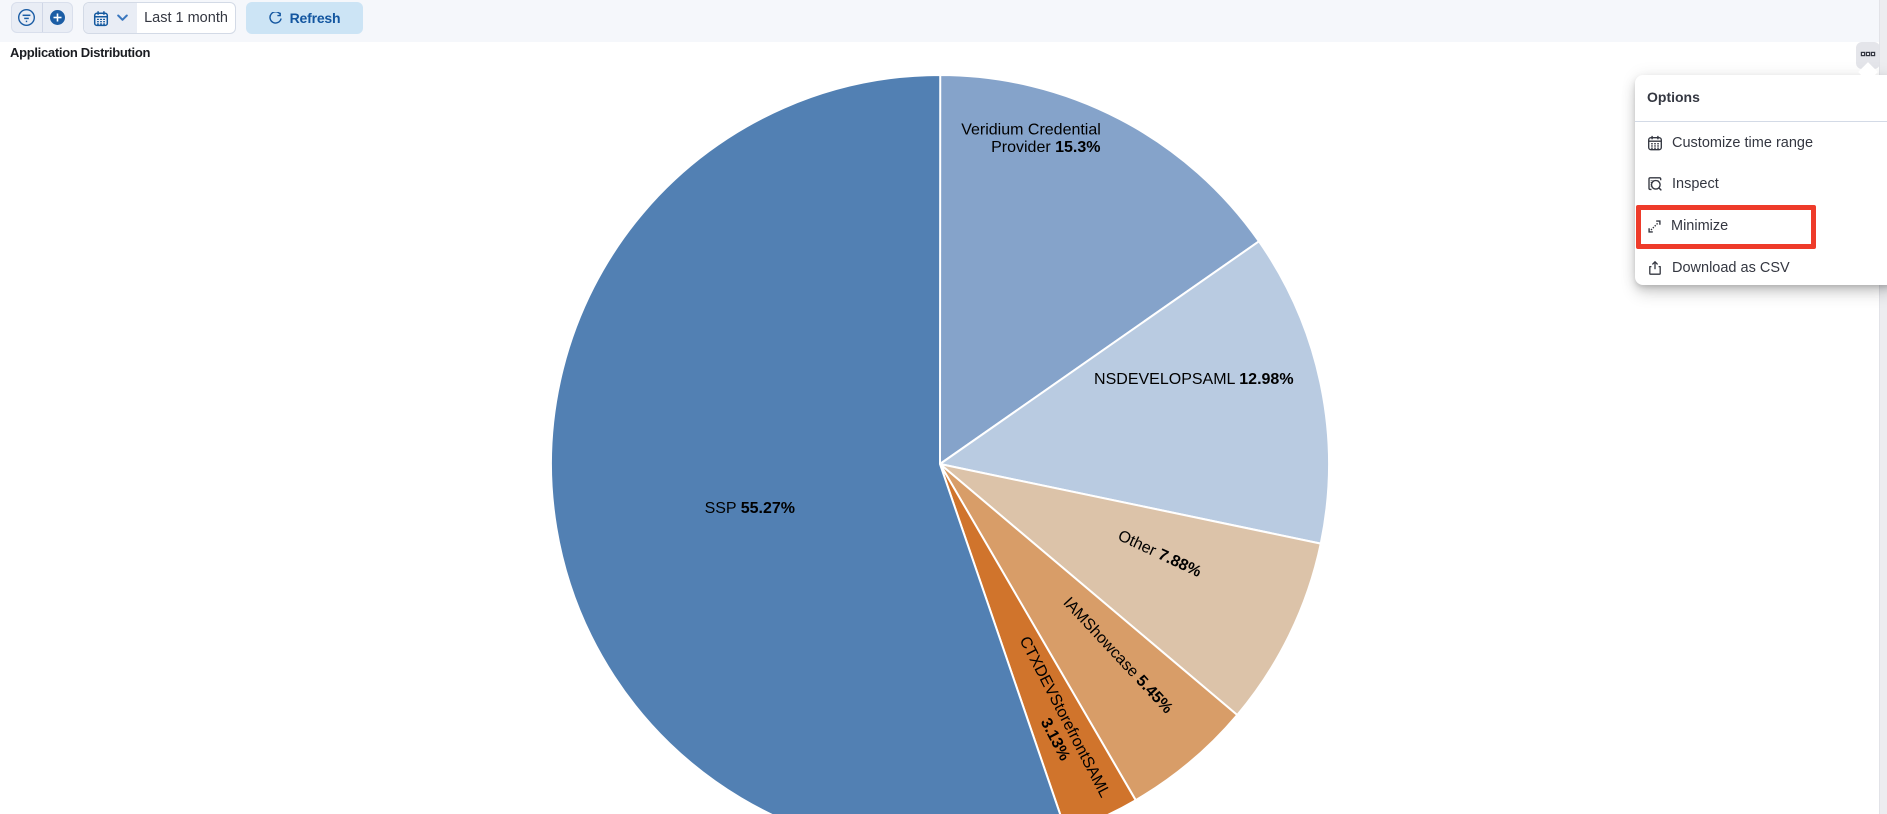 The image size is (1887, 814). What do you see at coordinates (750, 508) in the screenshot?
I see `svg-text: SSP 55.27%` at bounding box center [750, 508].